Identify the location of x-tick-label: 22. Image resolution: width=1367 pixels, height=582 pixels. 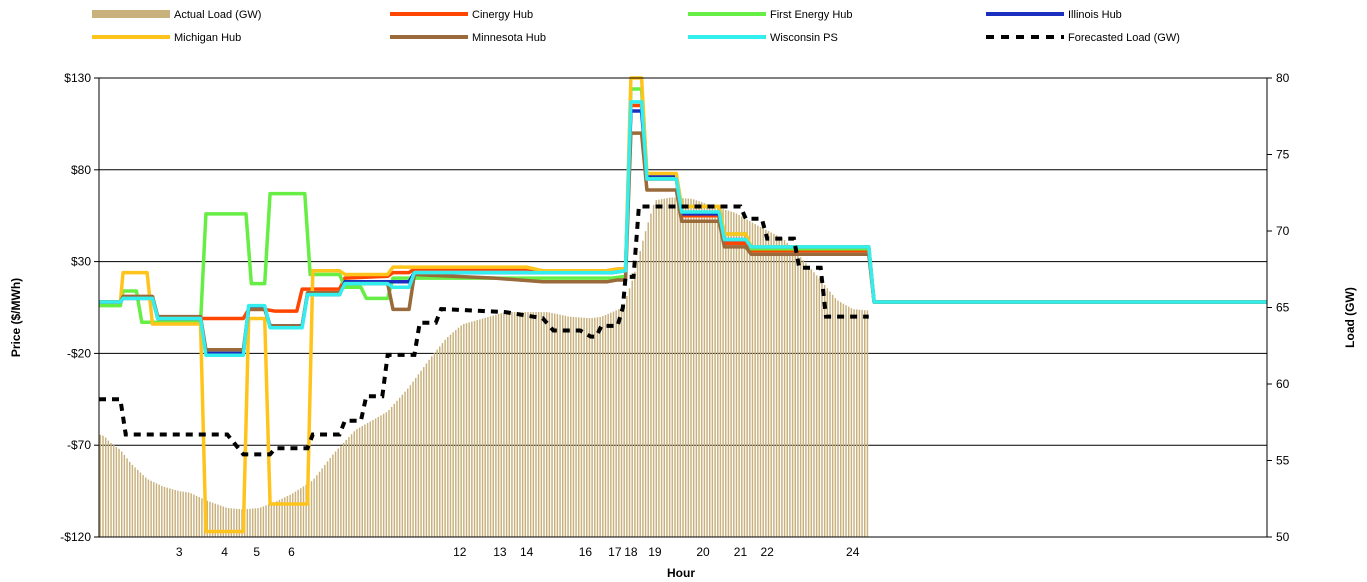
(768, 552).